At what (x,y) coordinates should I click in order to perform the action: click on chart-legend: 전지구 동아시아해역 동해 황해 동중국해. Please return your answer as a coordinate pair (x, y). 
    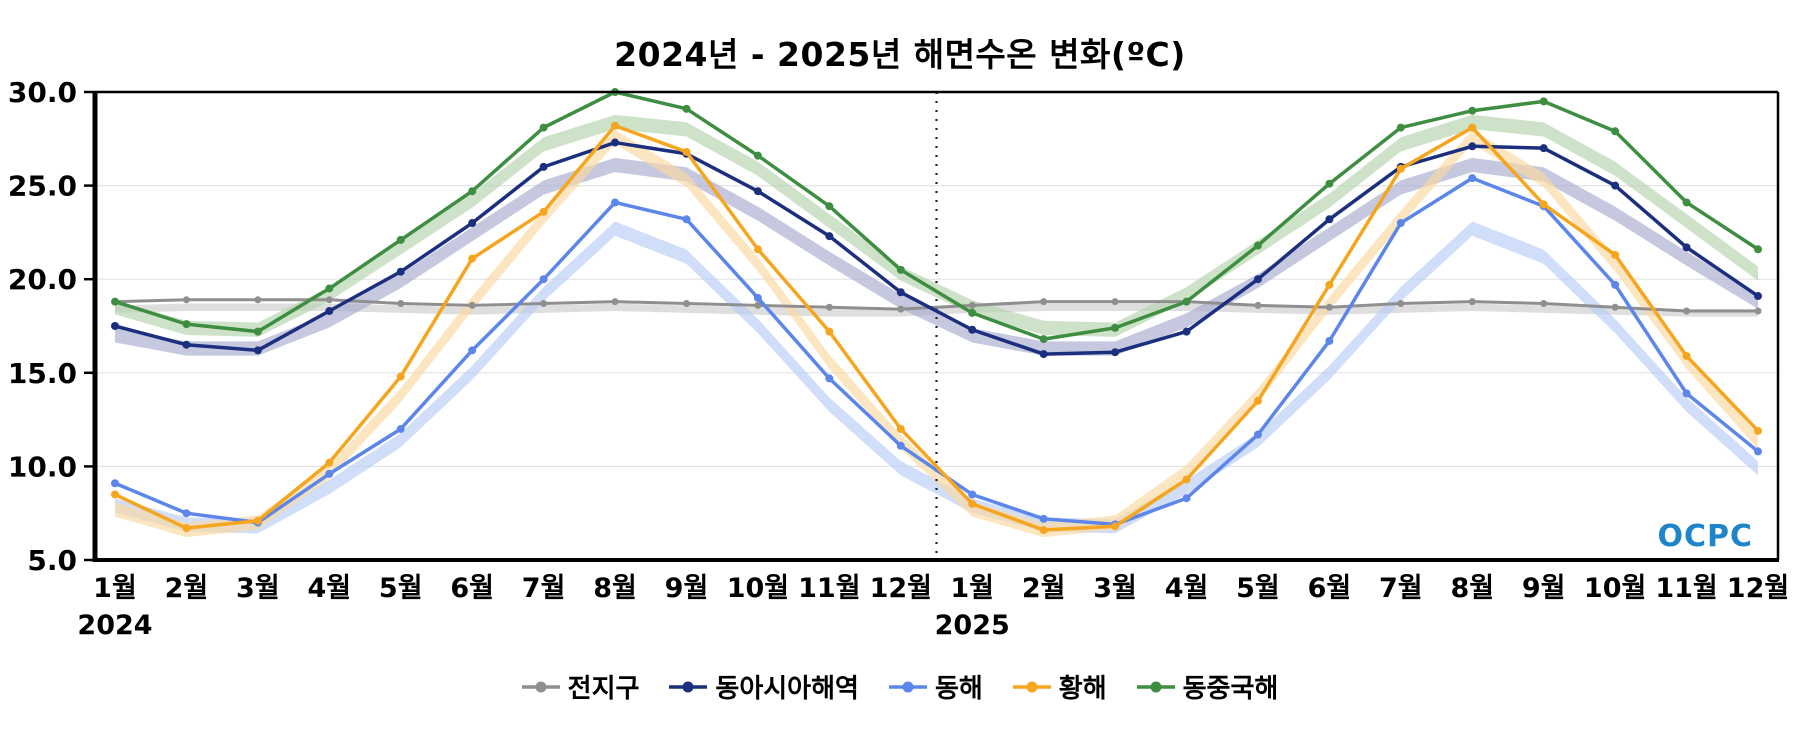
    Looking at the image, I should click on (900, 686).